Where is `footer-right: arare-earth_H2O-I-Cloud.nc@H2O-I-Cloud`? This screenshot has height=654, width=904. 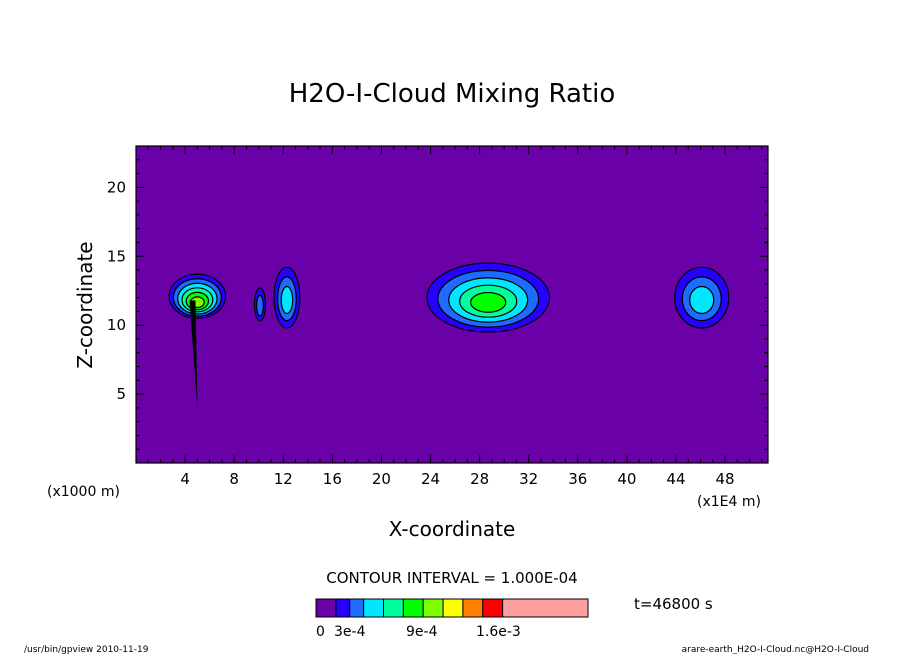
footer-right: arare-earth_H2O-I-Cloud.nc@H2O-I-Cloud is located at coordinates (775, 649).